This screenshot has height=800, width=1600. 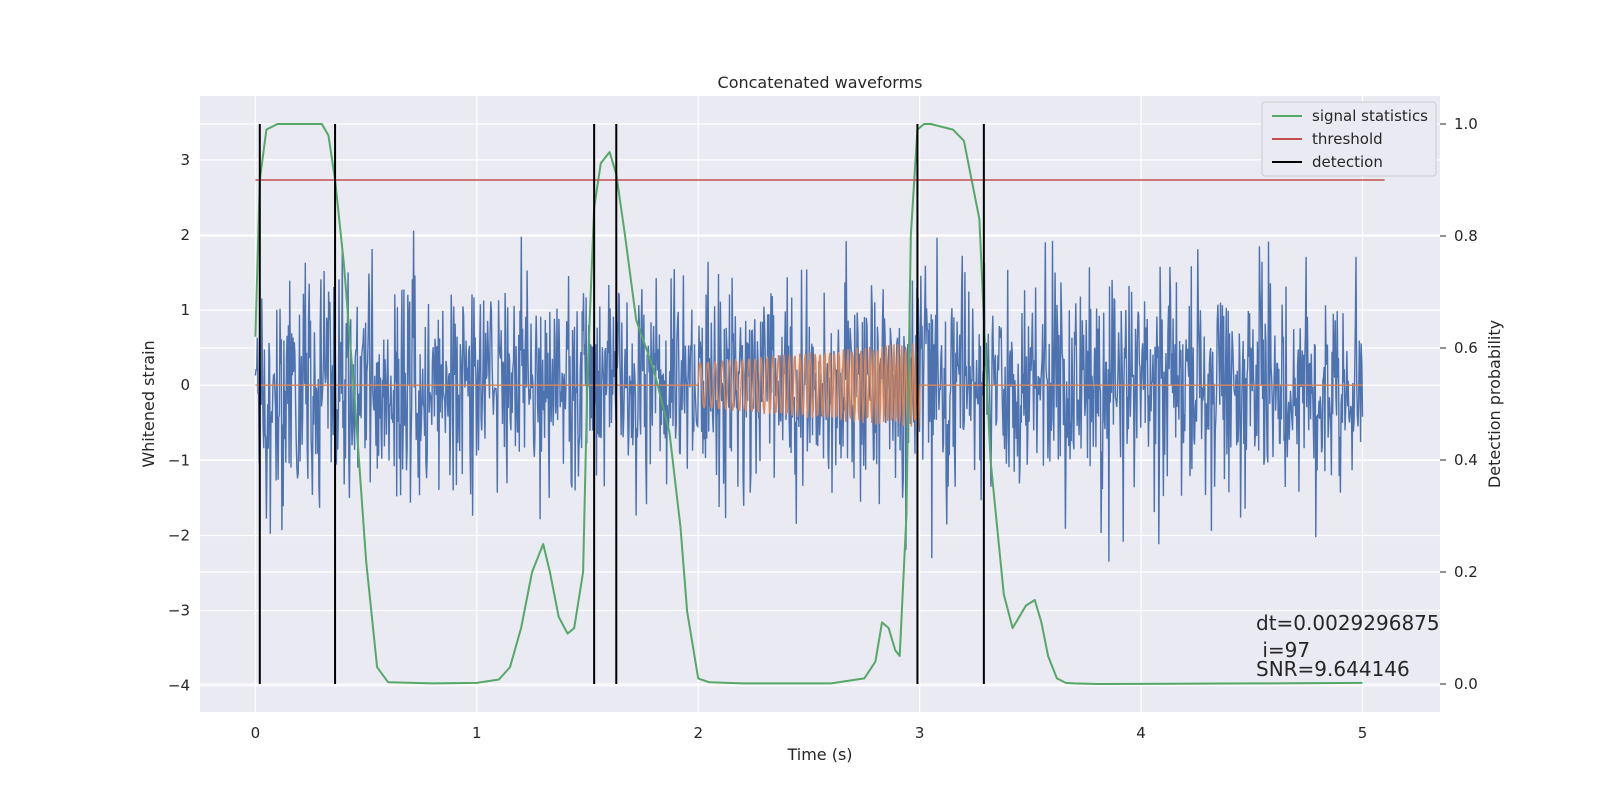 What do you see at coordinates (809, 733) in the screenshot?
I see `x-axis: 0 1 2 3 4 5` at bounding box center [809, 733].